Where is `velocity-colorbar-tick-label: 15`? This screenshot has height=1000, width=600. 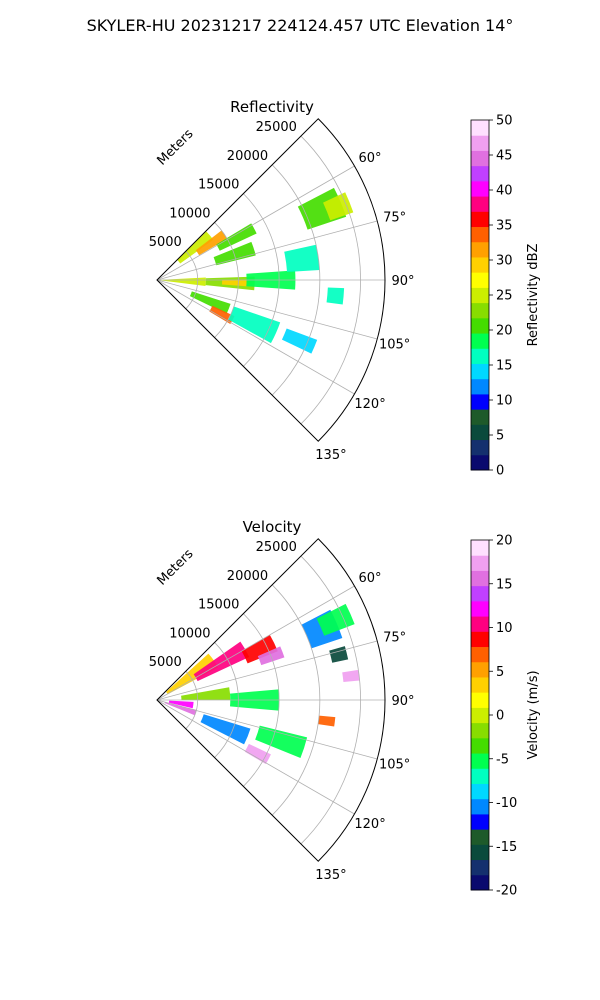
velocity-colorbar-tick-label: 15 is located at coordinates (504, 584).